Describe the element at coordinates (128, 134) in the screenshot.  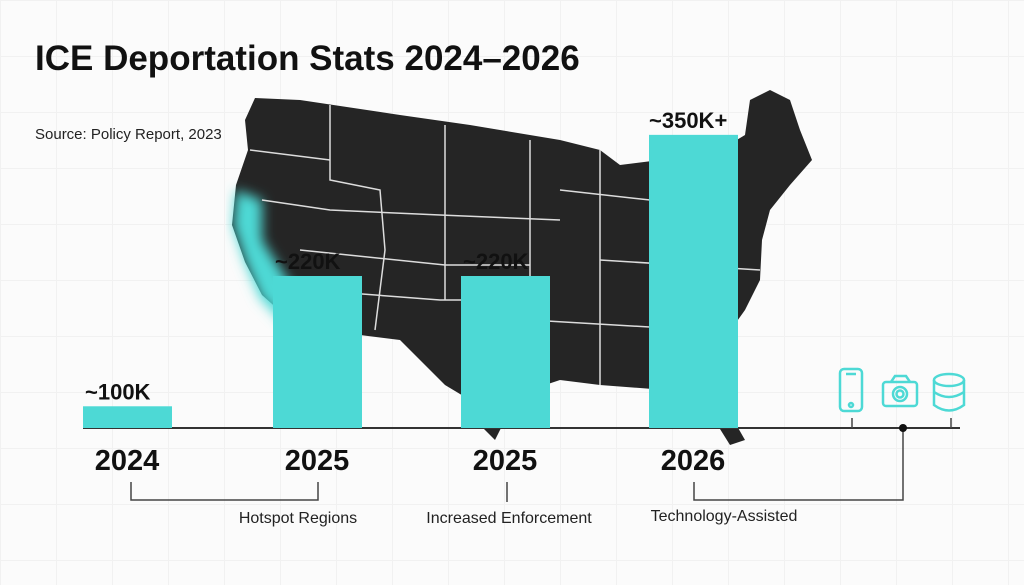
I see `chart-subtitle: Source: Policy Report, 2023` at that location.